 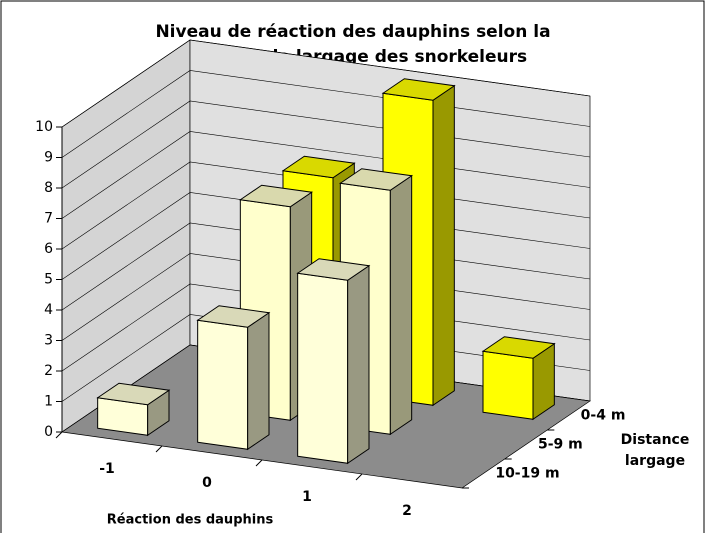 What do you see at coordinates (307, 497) in the screenshot?
I see `x-tick-label: 1` at bounding box center [307, 497].